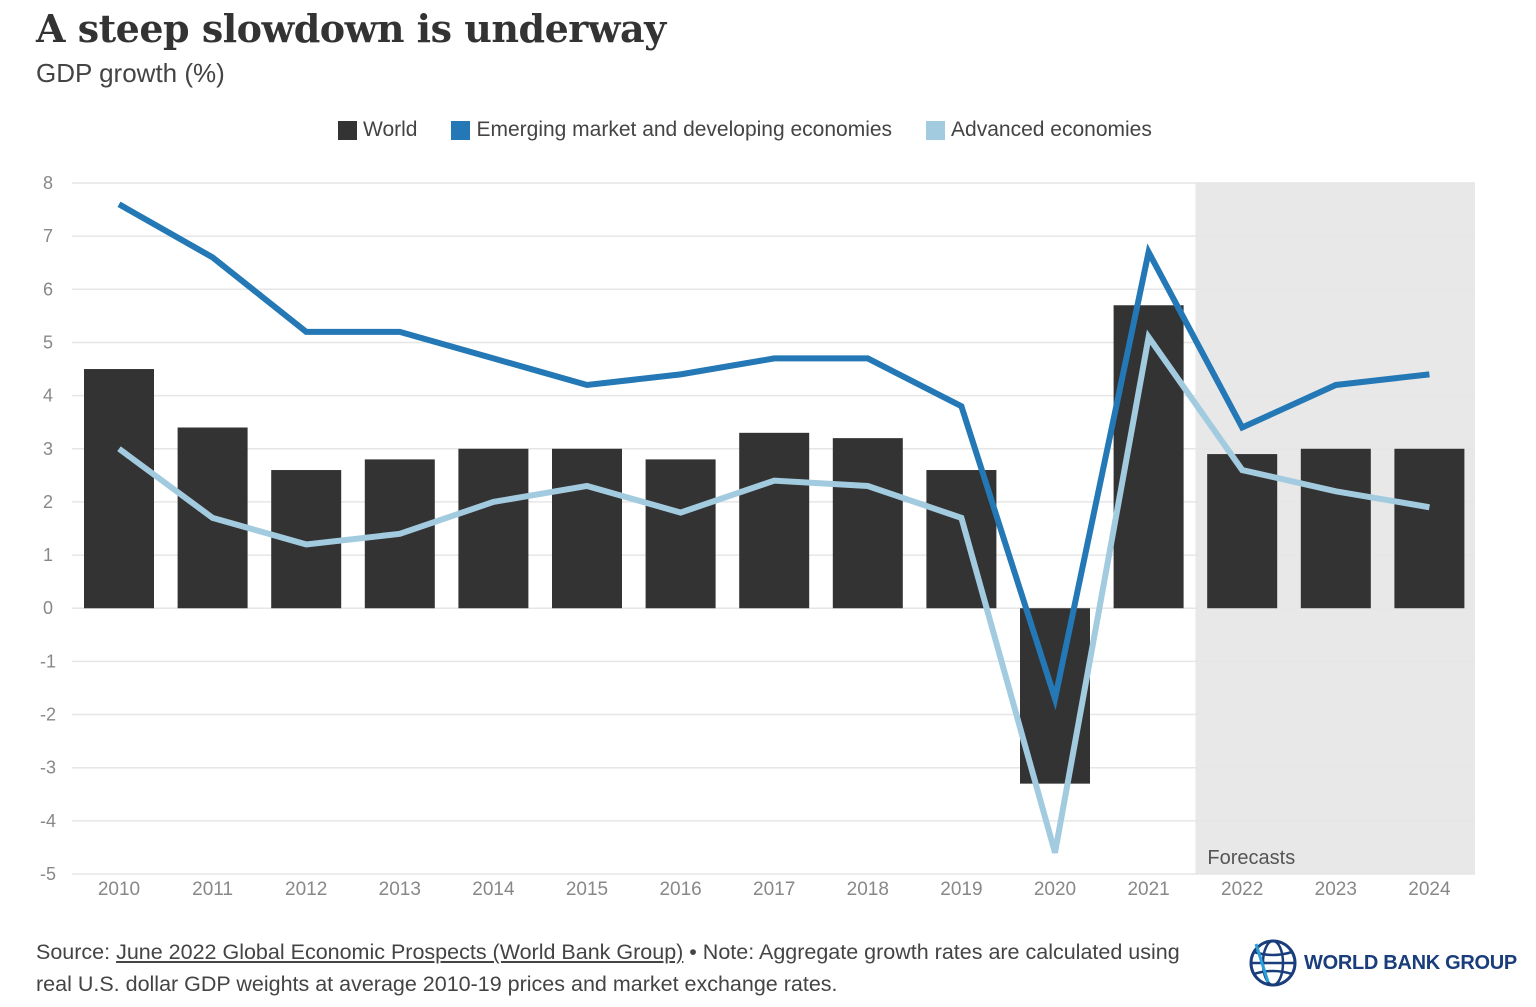 This screenshot has width=1536, height=1007. What do you see at coordinates (1055, 889) in the screenshot?
I see `x-tick-label: 2020` at bounding box center [1055, 889].